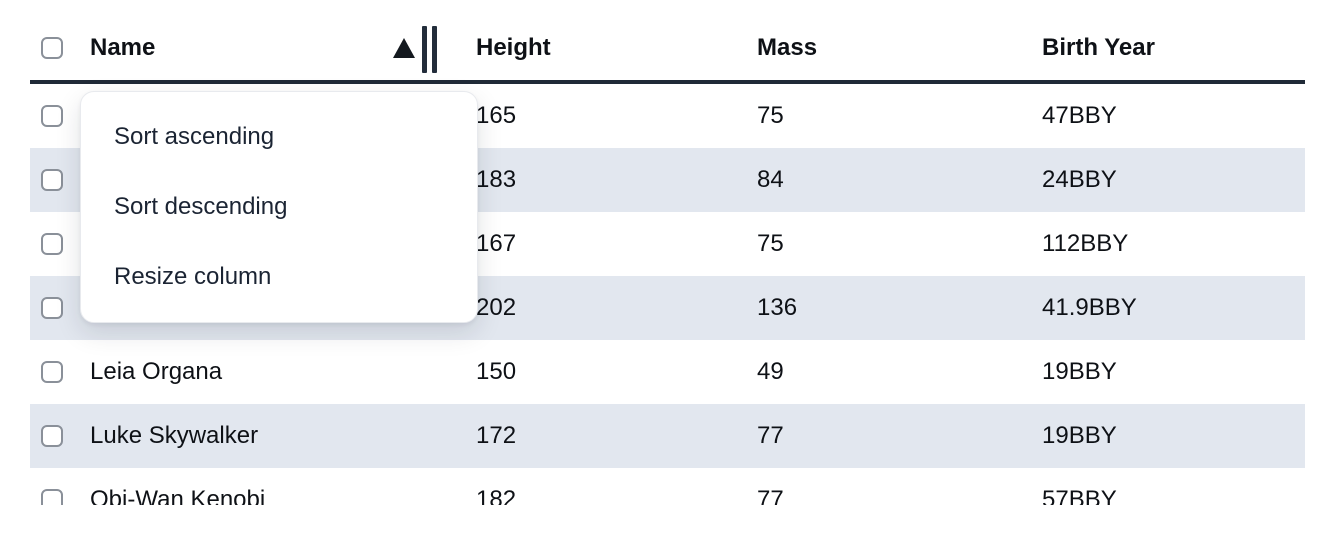  Describe the element at coordinates (496, 115) in the screenshot. I see `height-cell: 165` at that location.